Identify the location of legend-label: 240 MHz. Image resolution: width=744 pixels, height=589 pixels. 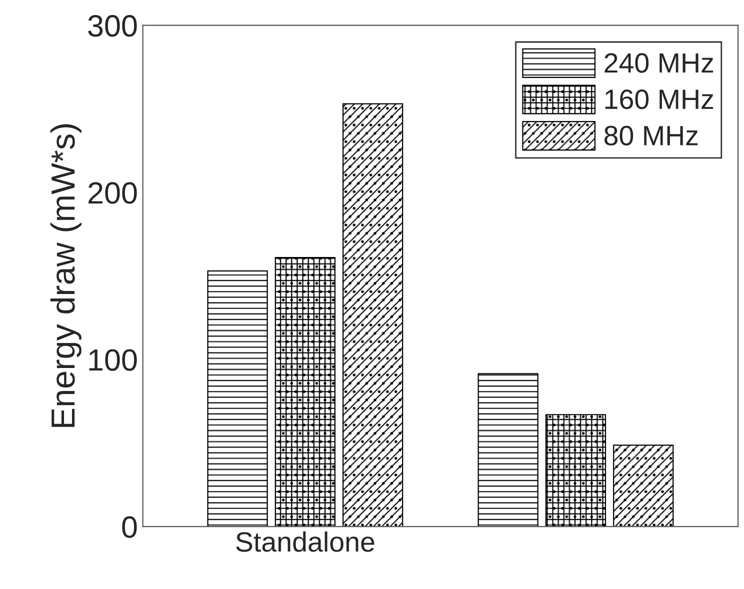
(659, 63).